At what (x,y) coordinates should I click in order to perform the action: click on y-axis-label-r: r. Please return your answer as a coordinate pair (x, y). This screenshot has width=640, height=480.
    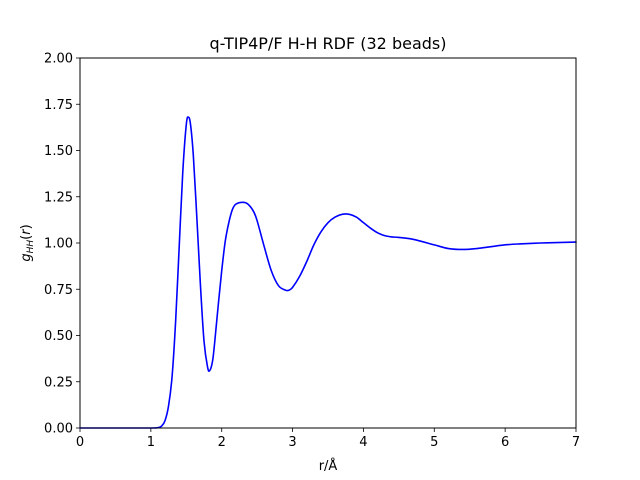
    Looking at the image, I should click on (26, 231).